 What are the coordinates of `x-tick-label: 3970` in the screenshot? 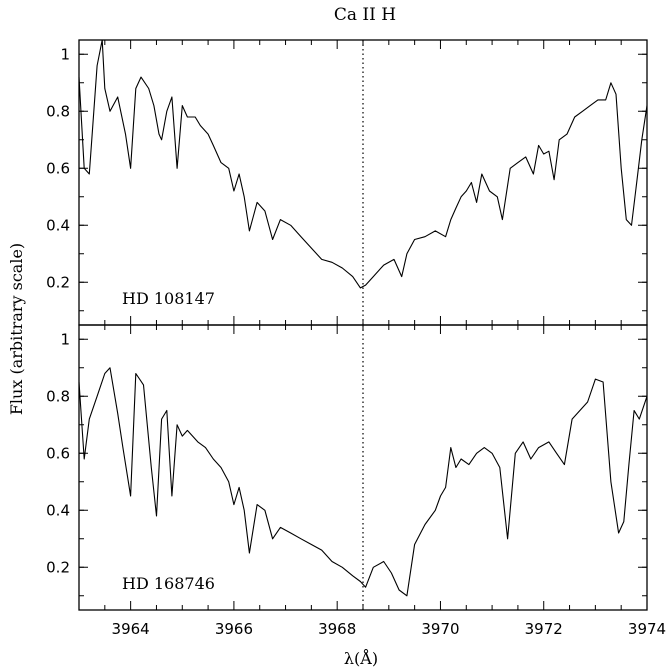 It's located at (440, 629).